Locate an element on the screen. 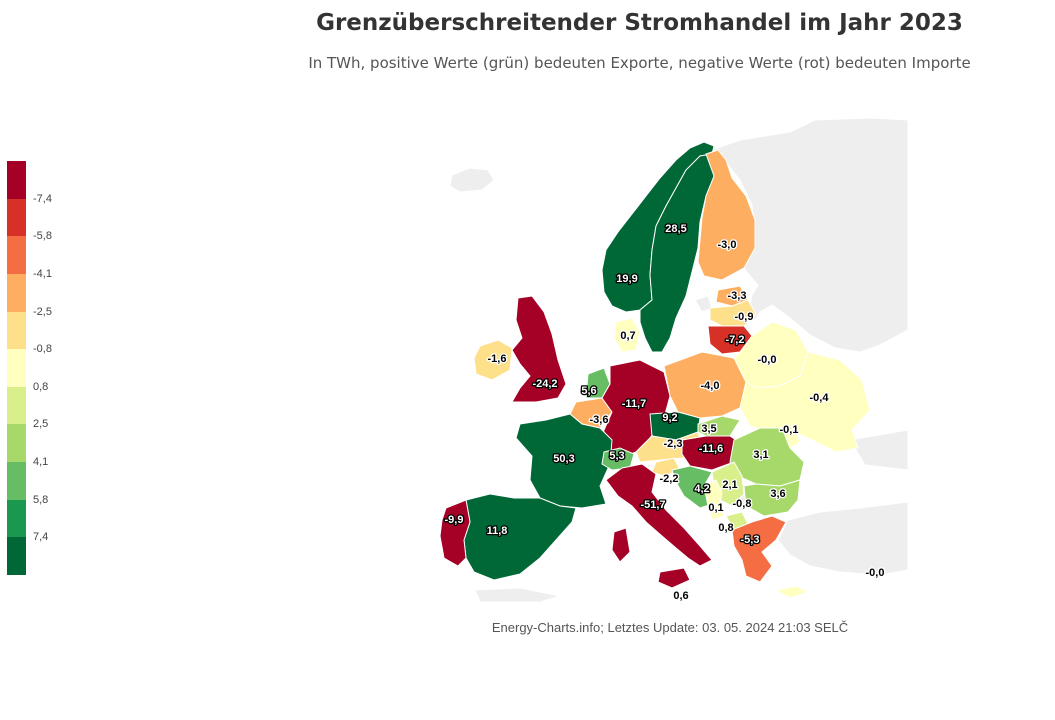 This screenshot has height=720, width=1055. caucasus-region-shape is located at coordinates (879, 450).